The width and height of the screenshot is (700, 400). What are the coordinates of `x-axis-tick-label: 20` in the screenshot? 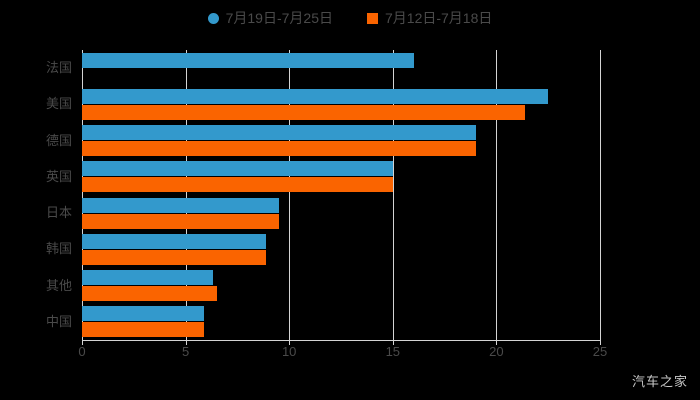 It's located at (496, 351).